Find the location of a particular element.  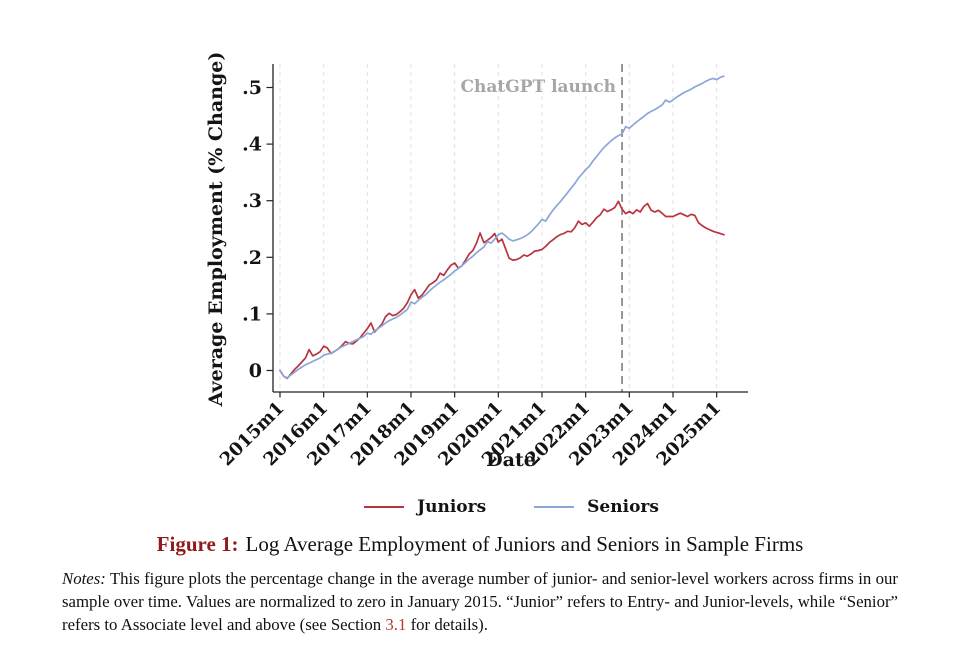

chart-legend: Juniors Seniors is located at coordinates (511, 507).